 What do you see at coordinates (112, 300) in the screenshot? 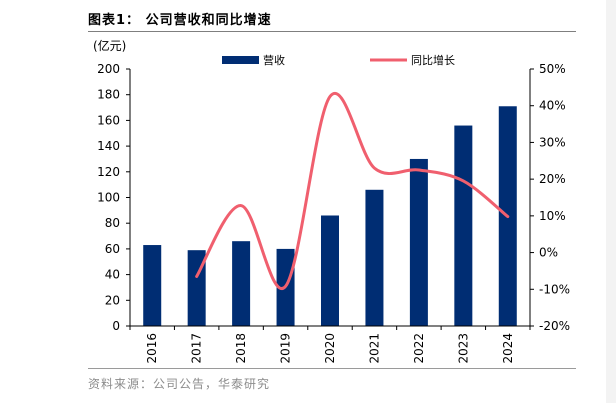
I see `left-tick-label: 20` at bounding box center [112, 300].